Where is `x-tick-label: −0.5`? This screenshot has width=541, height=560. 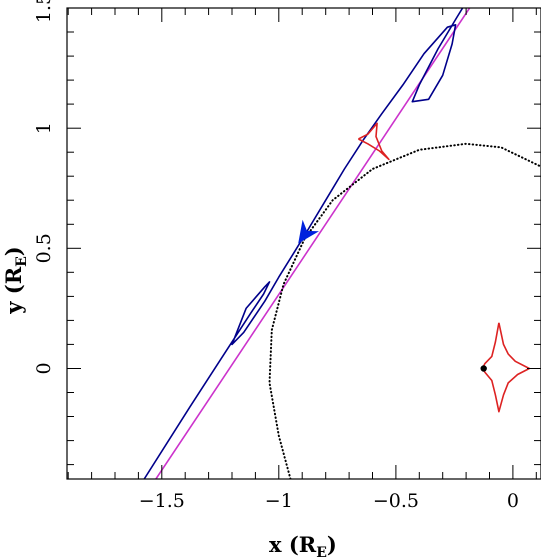
x-tick-label: −0.5 is located at coordinates (396, 501).